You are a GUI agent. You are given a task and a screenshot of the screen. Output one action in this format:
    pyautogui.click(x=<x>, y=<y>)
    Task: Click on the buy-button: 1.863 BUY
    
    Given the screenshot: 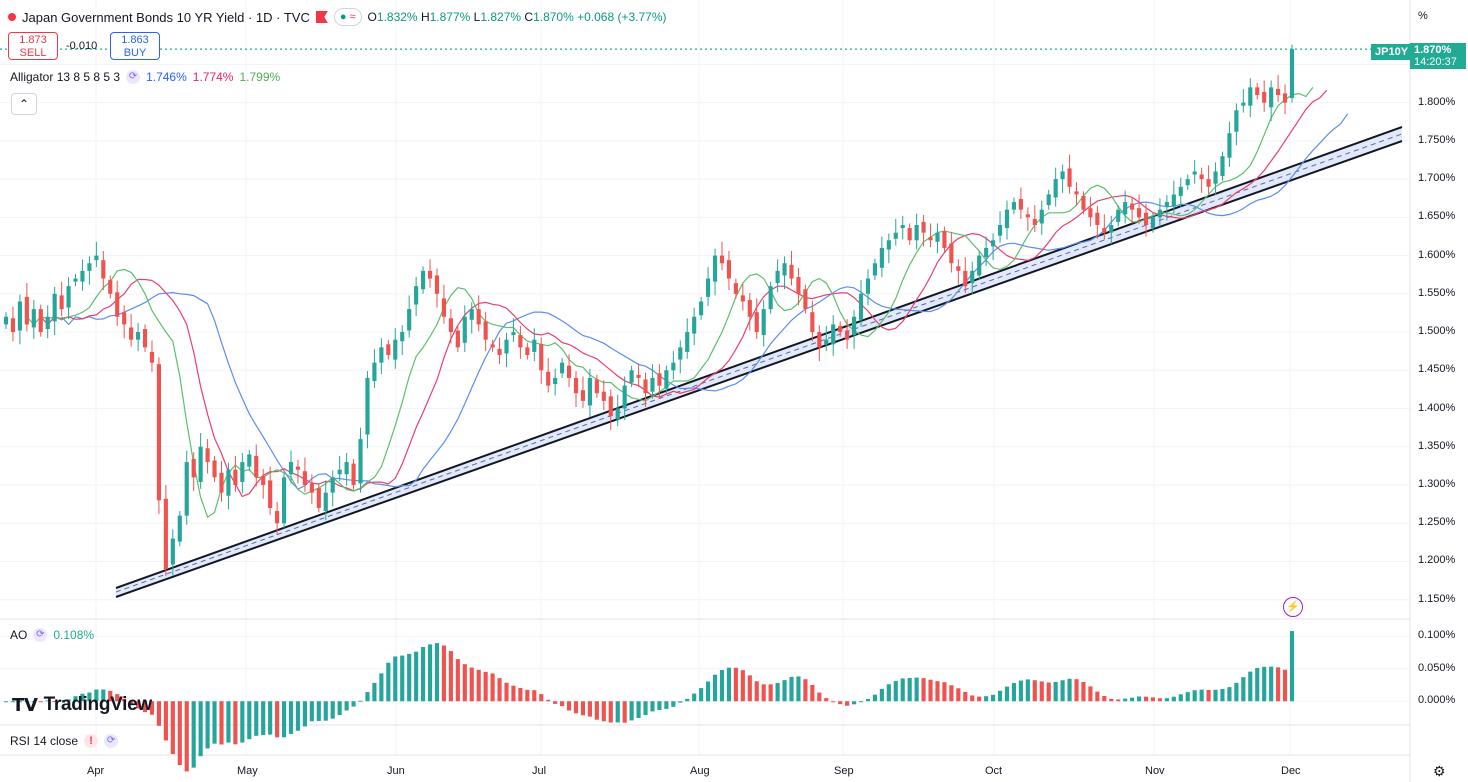 What is the action you would take?
    pyautogui.click(x=135, y=46)
    